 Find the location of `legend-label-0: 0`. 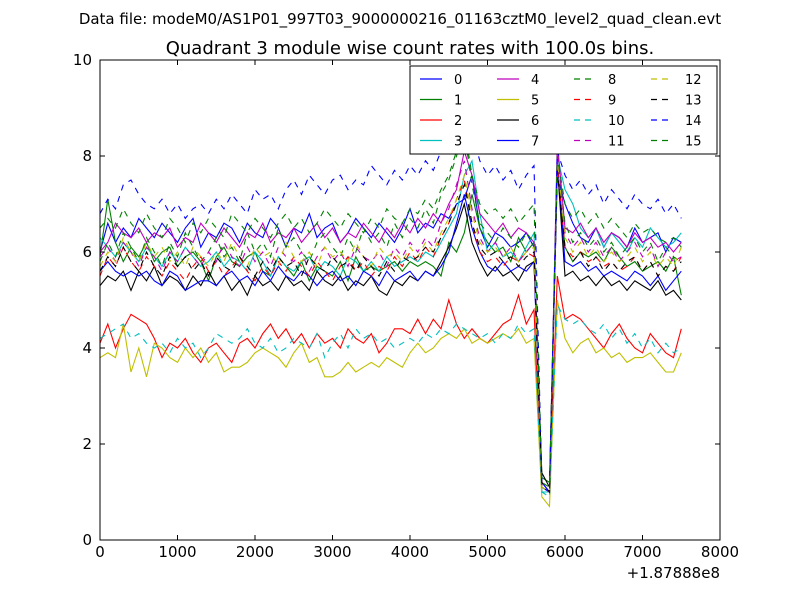

legend-label-0: 0 is located at coordinates (458, 80).